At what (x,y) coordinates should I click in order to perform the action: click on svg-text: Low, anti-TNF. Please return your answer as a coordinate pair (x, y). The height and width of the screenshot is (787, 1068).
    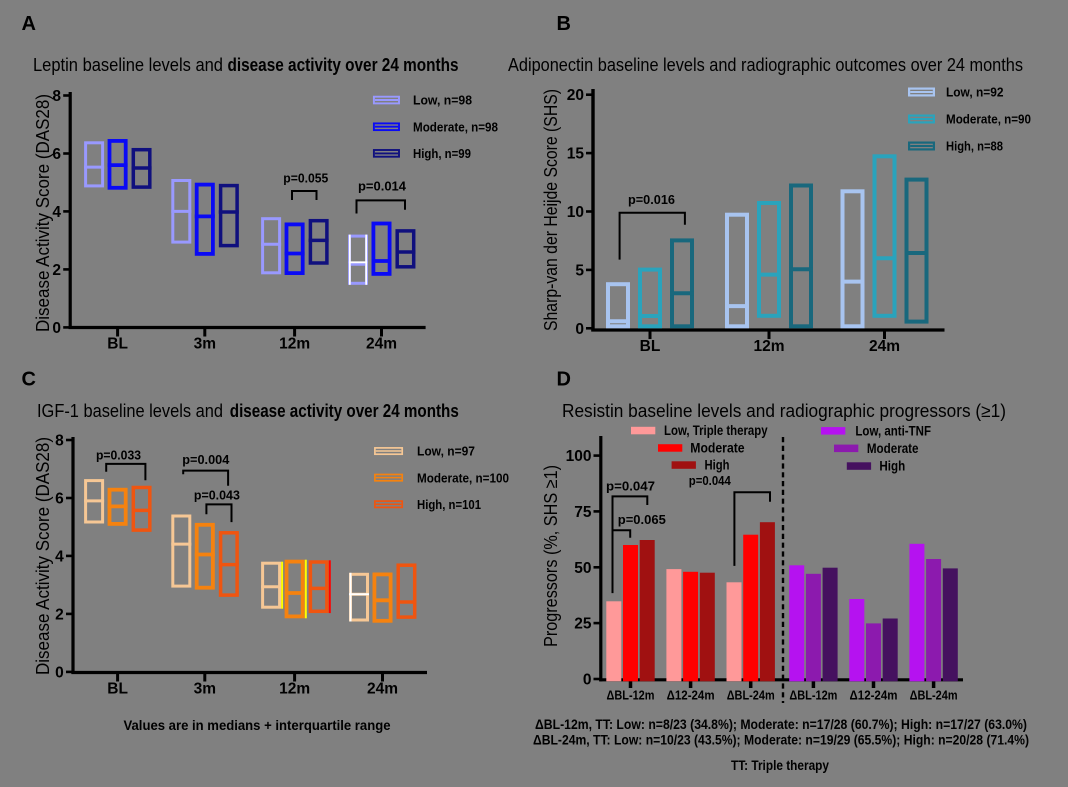
    Looking at the image, I should click on (893, 430).